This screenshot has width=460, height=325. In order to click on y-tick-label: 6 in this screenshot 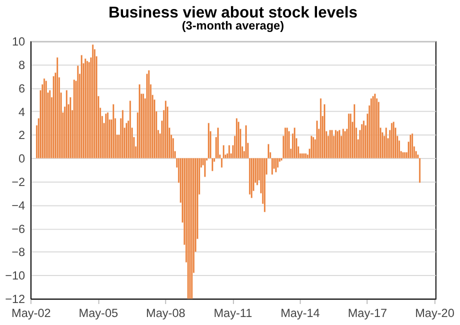, I will do `click(22, 89)`.